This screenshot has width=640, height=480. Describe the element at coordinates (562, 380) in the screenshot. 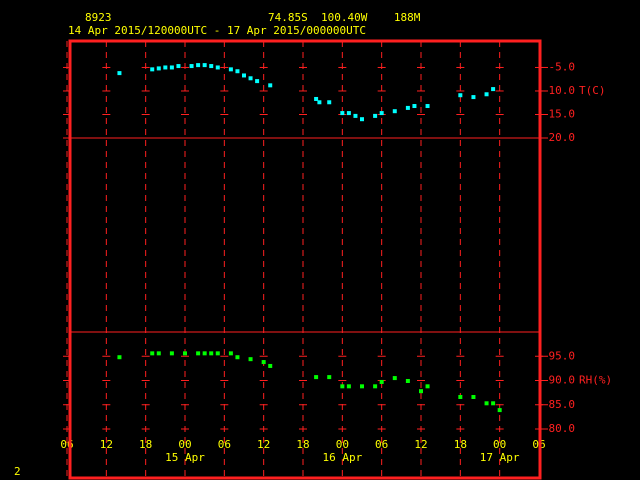

I see `y-tick-label: 90.0` at that location.